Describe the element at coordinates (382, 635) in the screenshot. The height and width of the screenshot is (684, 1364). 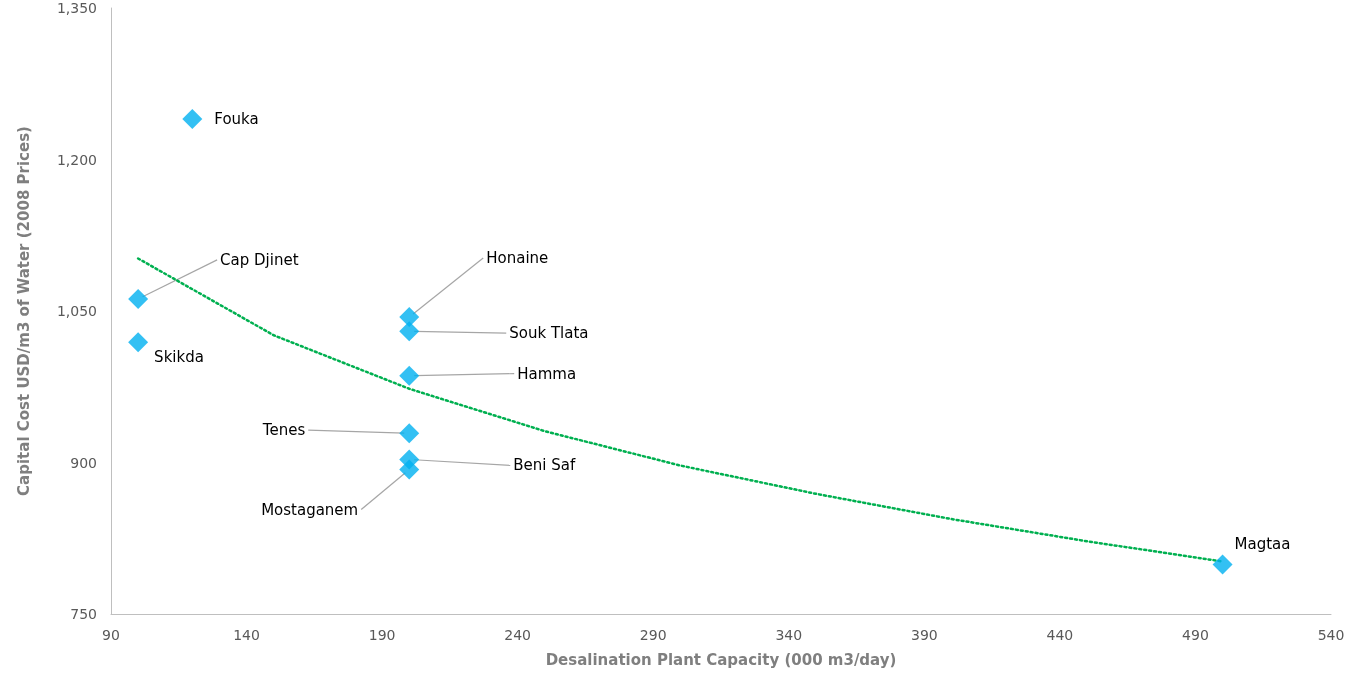
I see `x-tick-label: 190` at that location.